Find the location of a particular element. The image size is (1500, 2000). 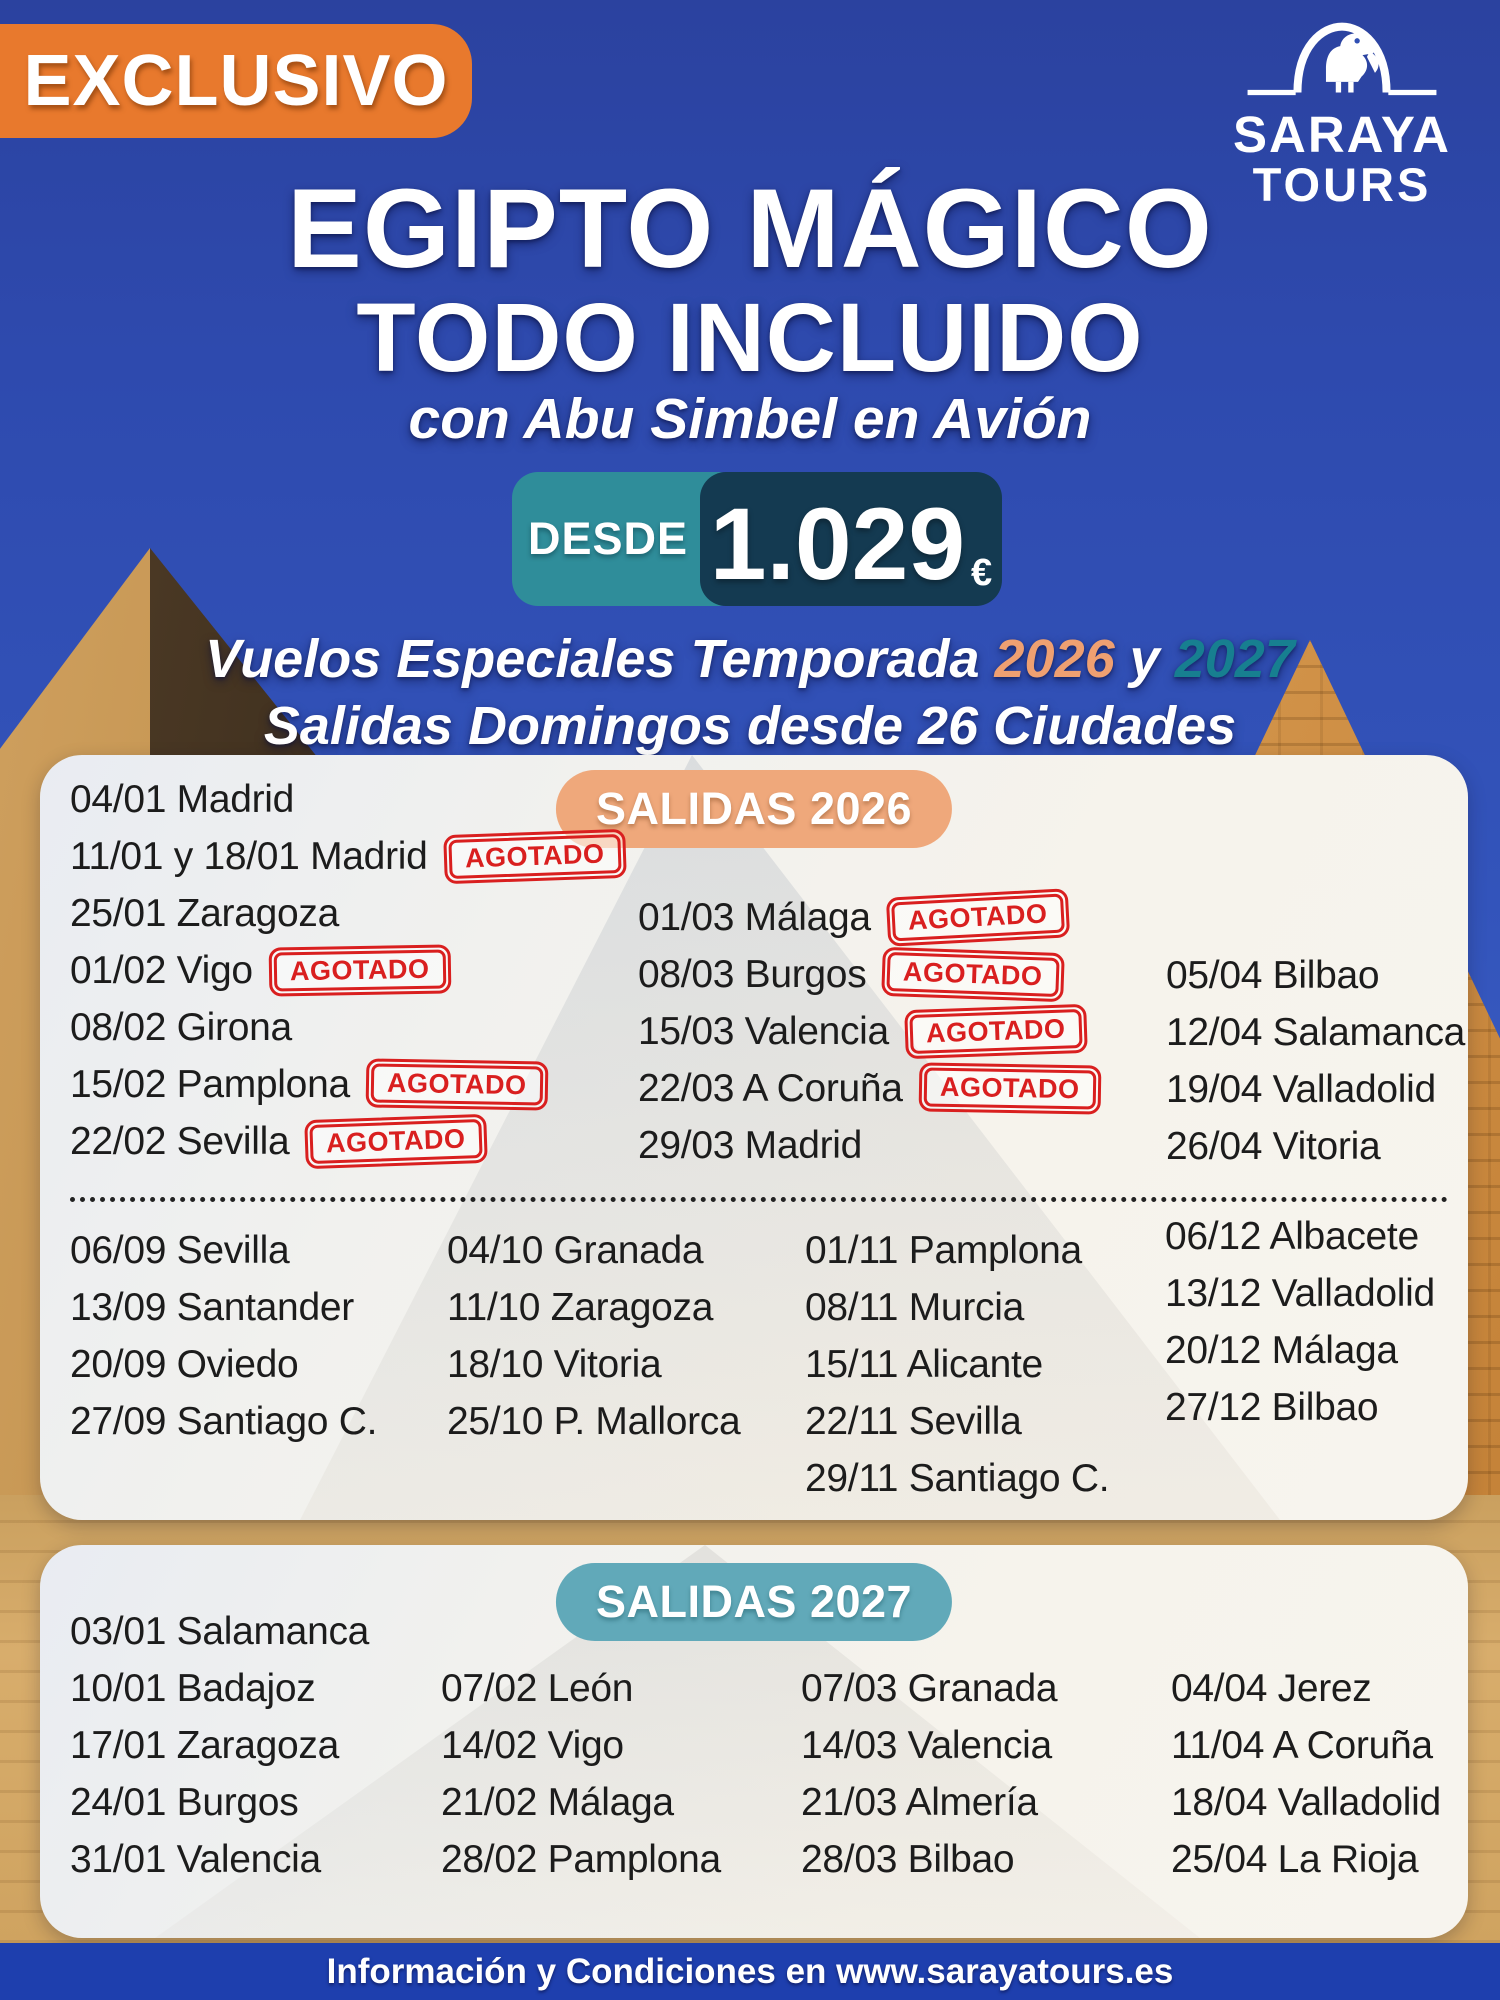

departure-item: 27/12 Bilbao is located at coordinates (1300, 1407).